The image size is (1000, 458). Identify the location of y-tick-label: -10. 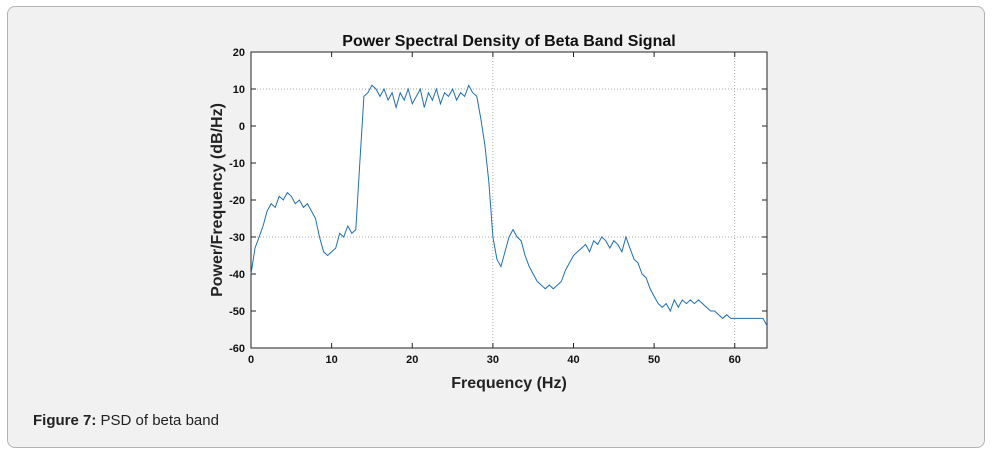
(237, 164).